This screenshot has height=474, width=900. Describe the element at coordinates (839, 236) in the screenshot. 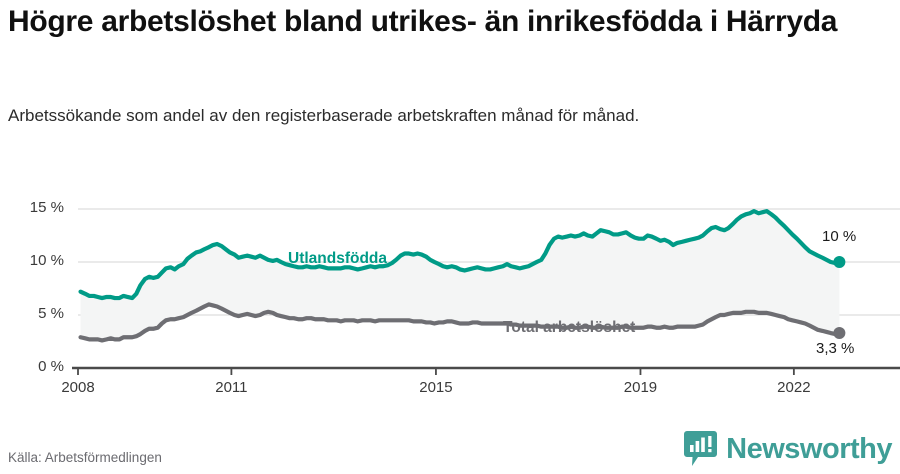

I see `end-value-utlandsfodda: 10 %` at that location.